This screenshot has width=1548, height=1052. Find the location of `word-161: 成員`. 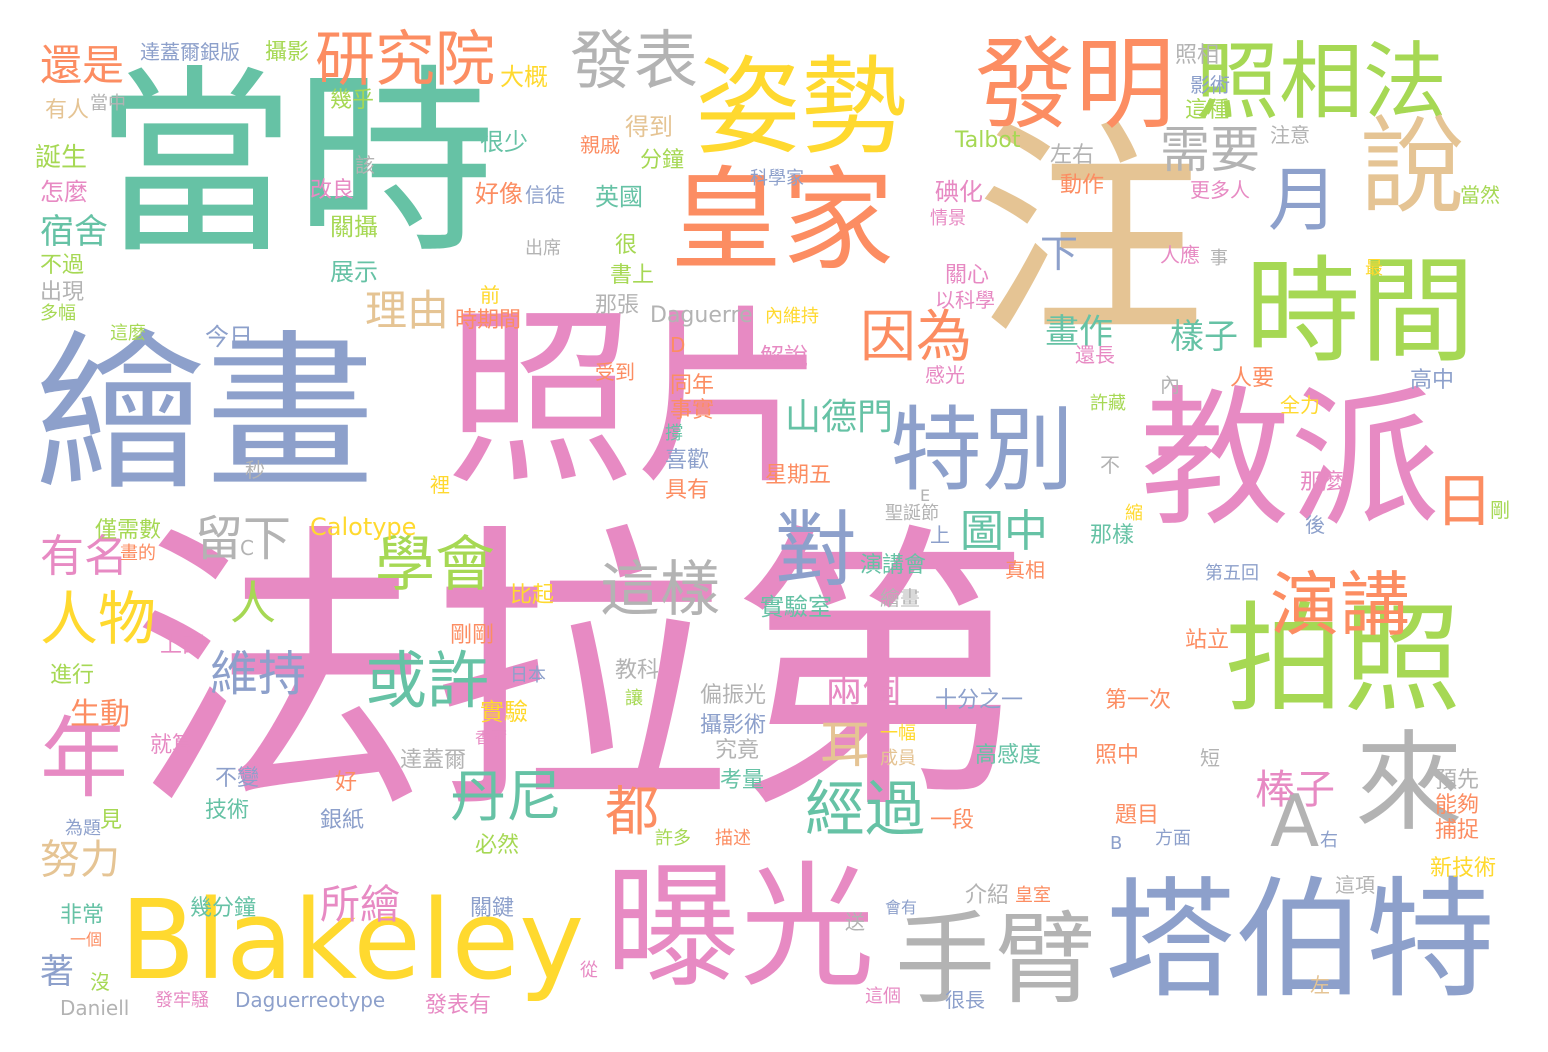

word-161: 成員 is located at coordinates (898, 758).